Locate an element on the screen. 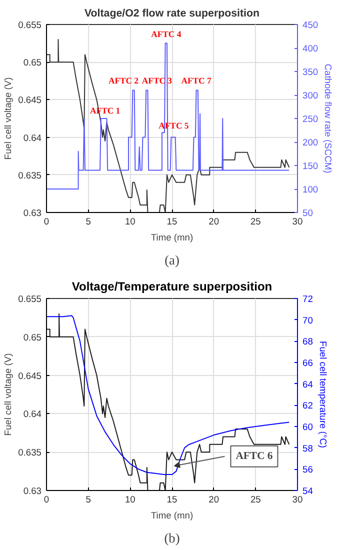  annotation: AFTC 4 is located at coordinates (166, 33).